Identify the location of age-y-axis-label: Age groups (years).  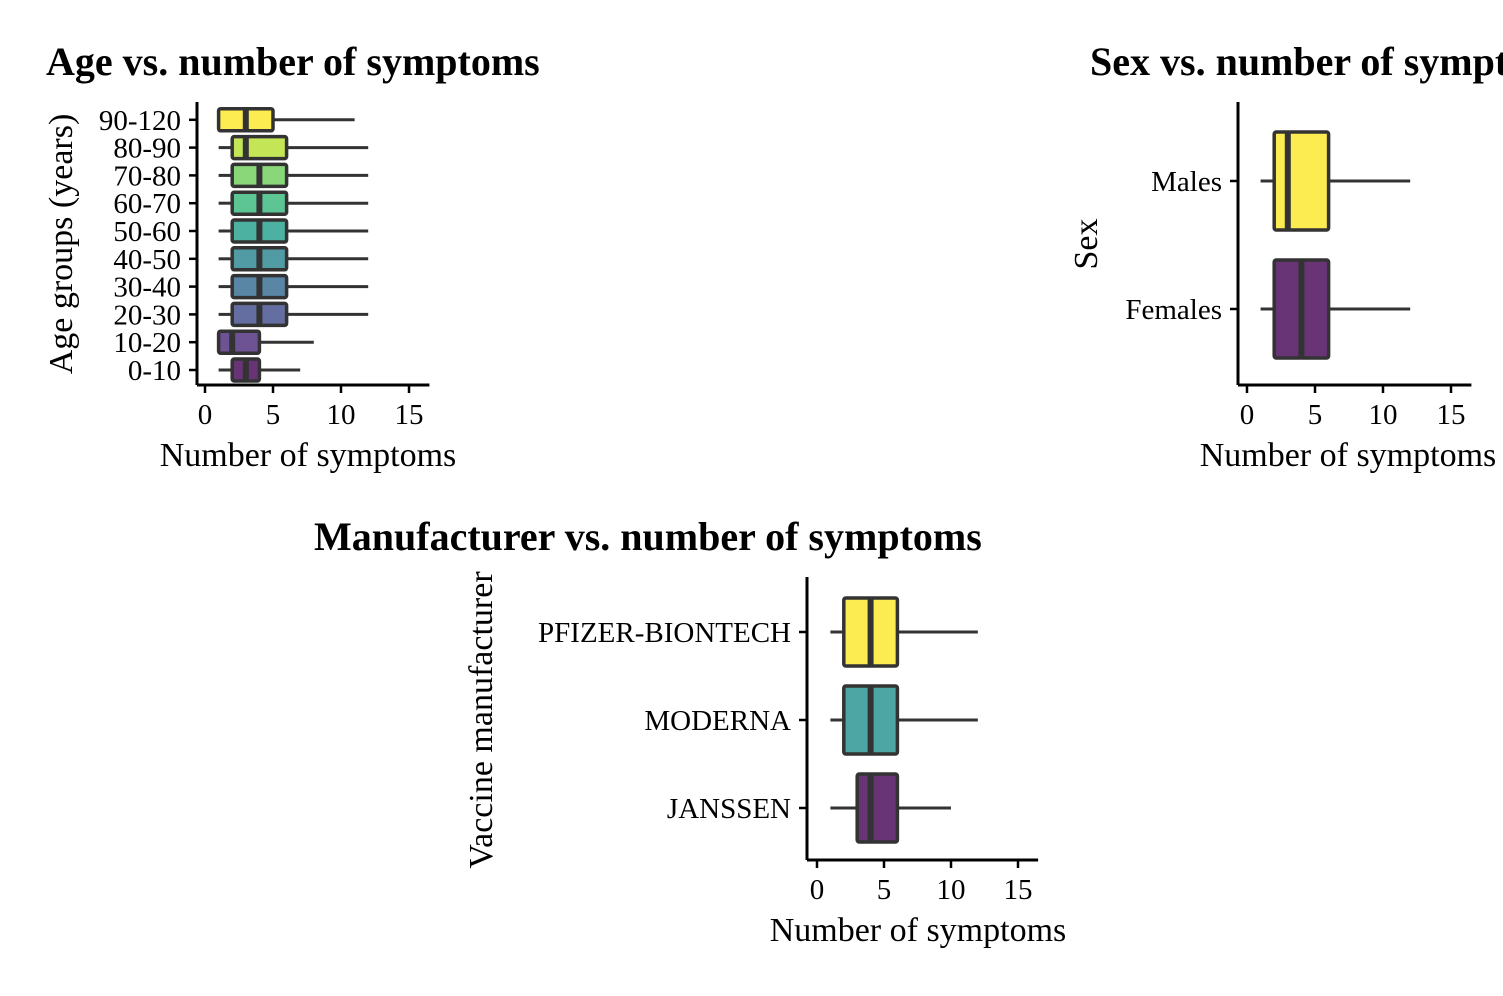
(61, 244).